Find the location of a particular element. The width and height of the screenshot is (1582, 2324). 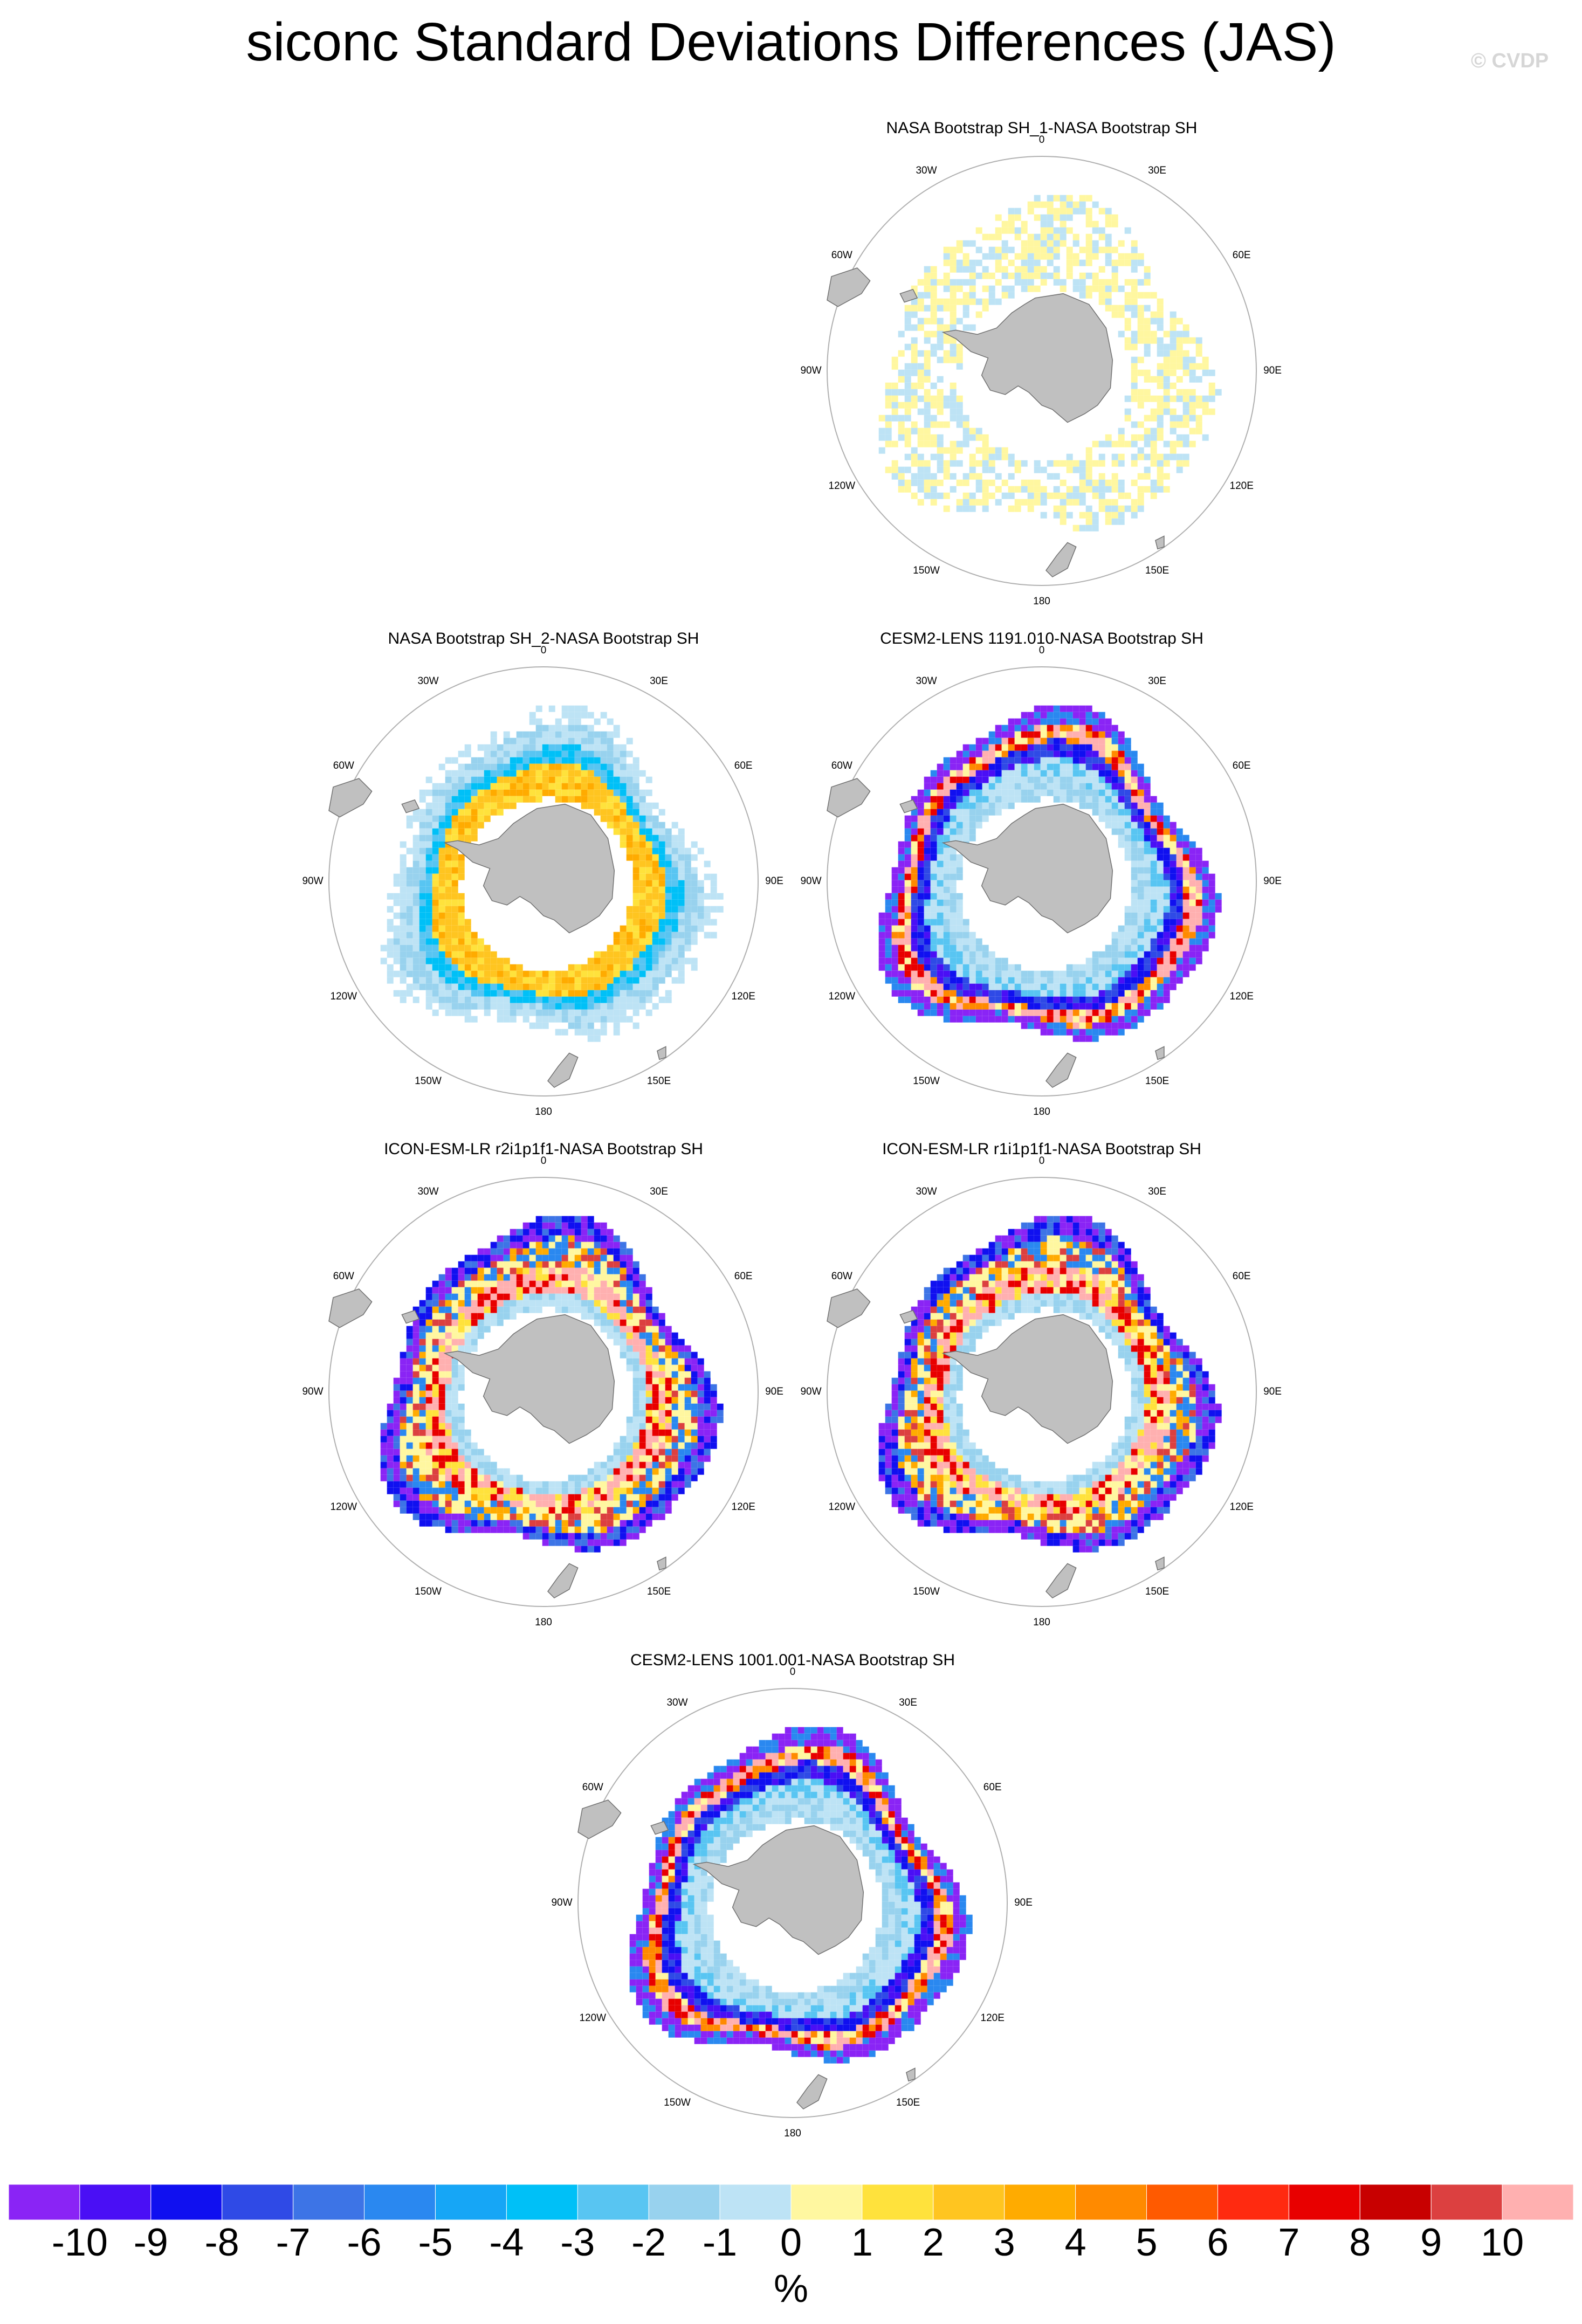

colorbar-tick: -1 is located at coordinates (720, 2242).